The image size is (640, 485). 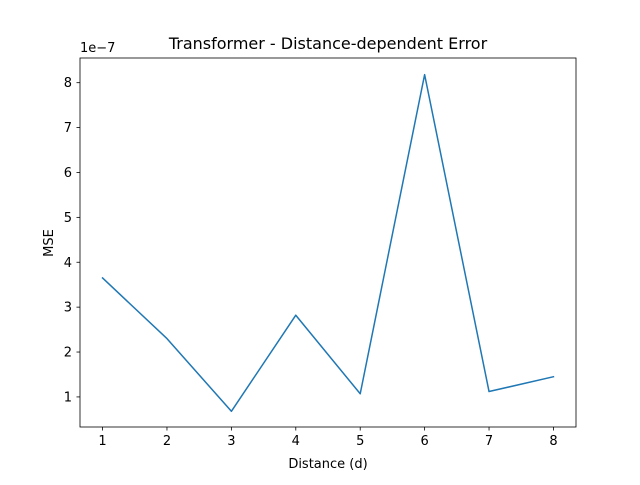 I want to click on y-tick-label: 1, so click(x=68, y=397).